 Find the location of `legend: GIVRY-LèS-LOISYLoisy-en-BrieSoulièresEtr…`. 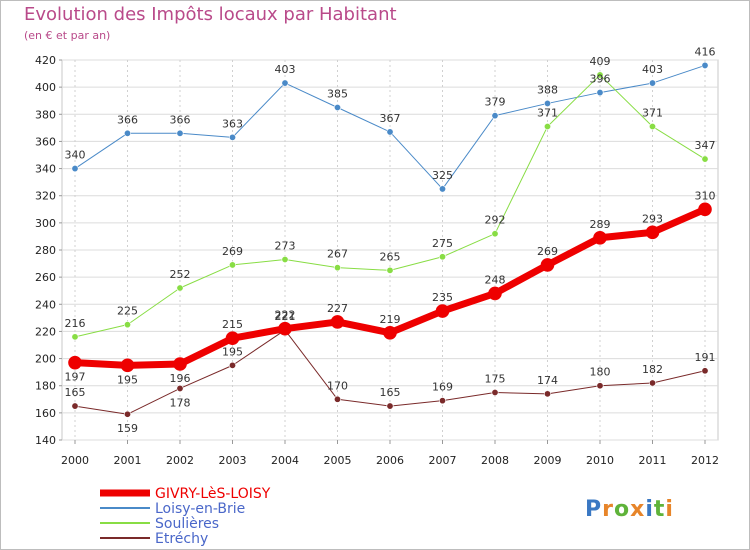

legend: GIVRY-LèS-LOISYLoisy-en-BrieSoulièresEtr… is located at coordinates (185, 516).